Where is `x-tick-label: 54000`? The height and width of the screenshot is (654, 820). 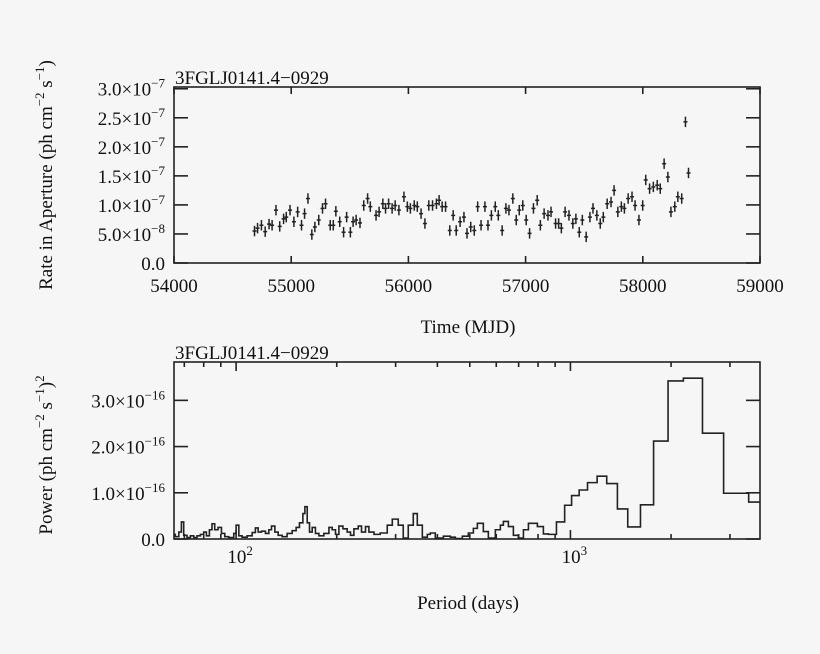 x-tick-label: 54000 is located at coordinates (174, 286).